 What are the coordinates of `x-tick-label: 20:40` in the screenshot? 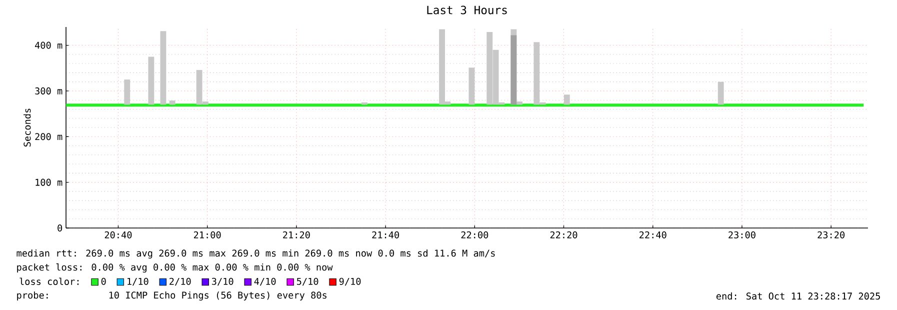 It's located at (118, 234).